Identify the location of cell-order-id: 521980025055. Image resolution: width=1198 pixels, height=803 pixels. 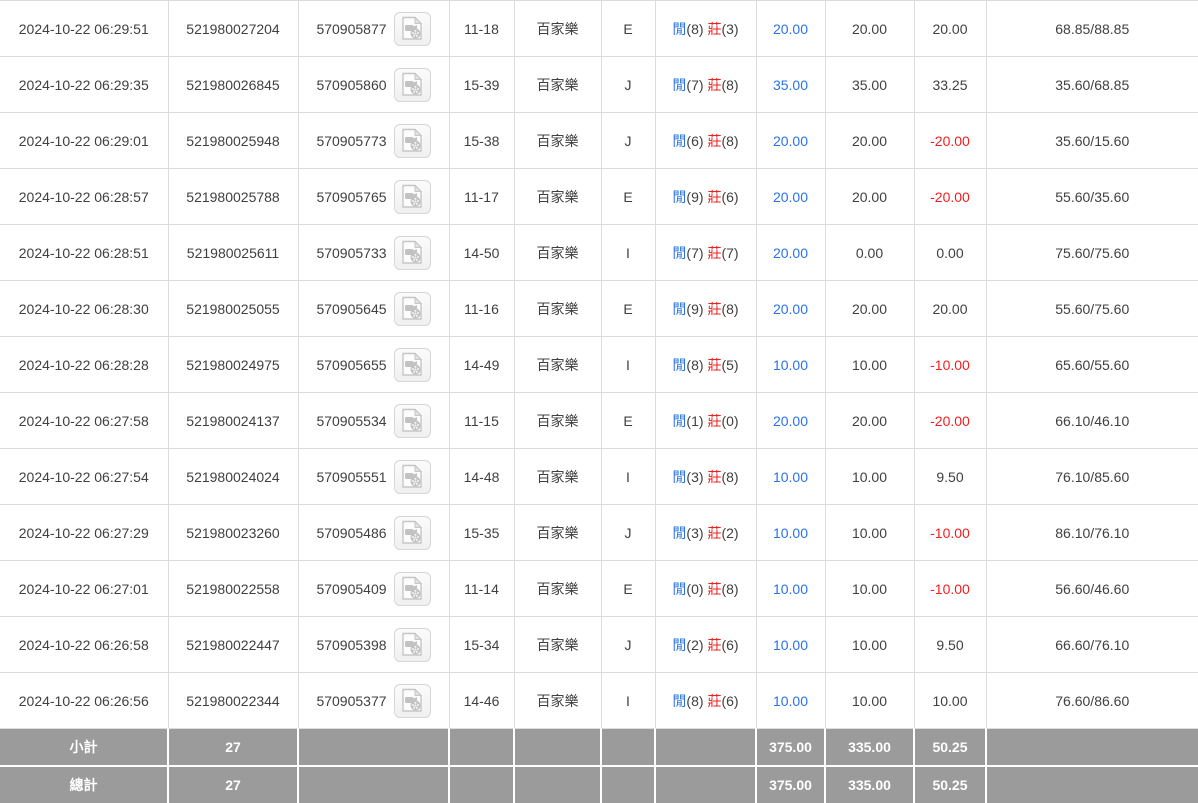
(233, 308).